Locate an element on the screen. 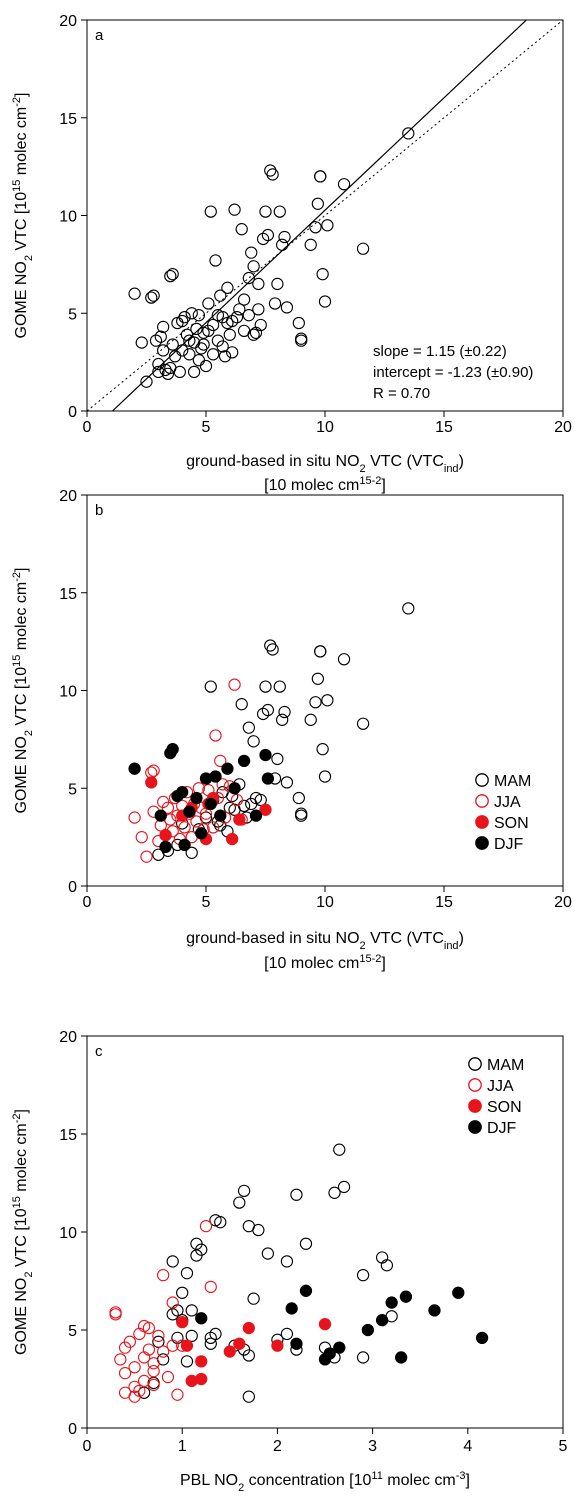  x-tick-label: 0 is located at coordinates (87, 902).